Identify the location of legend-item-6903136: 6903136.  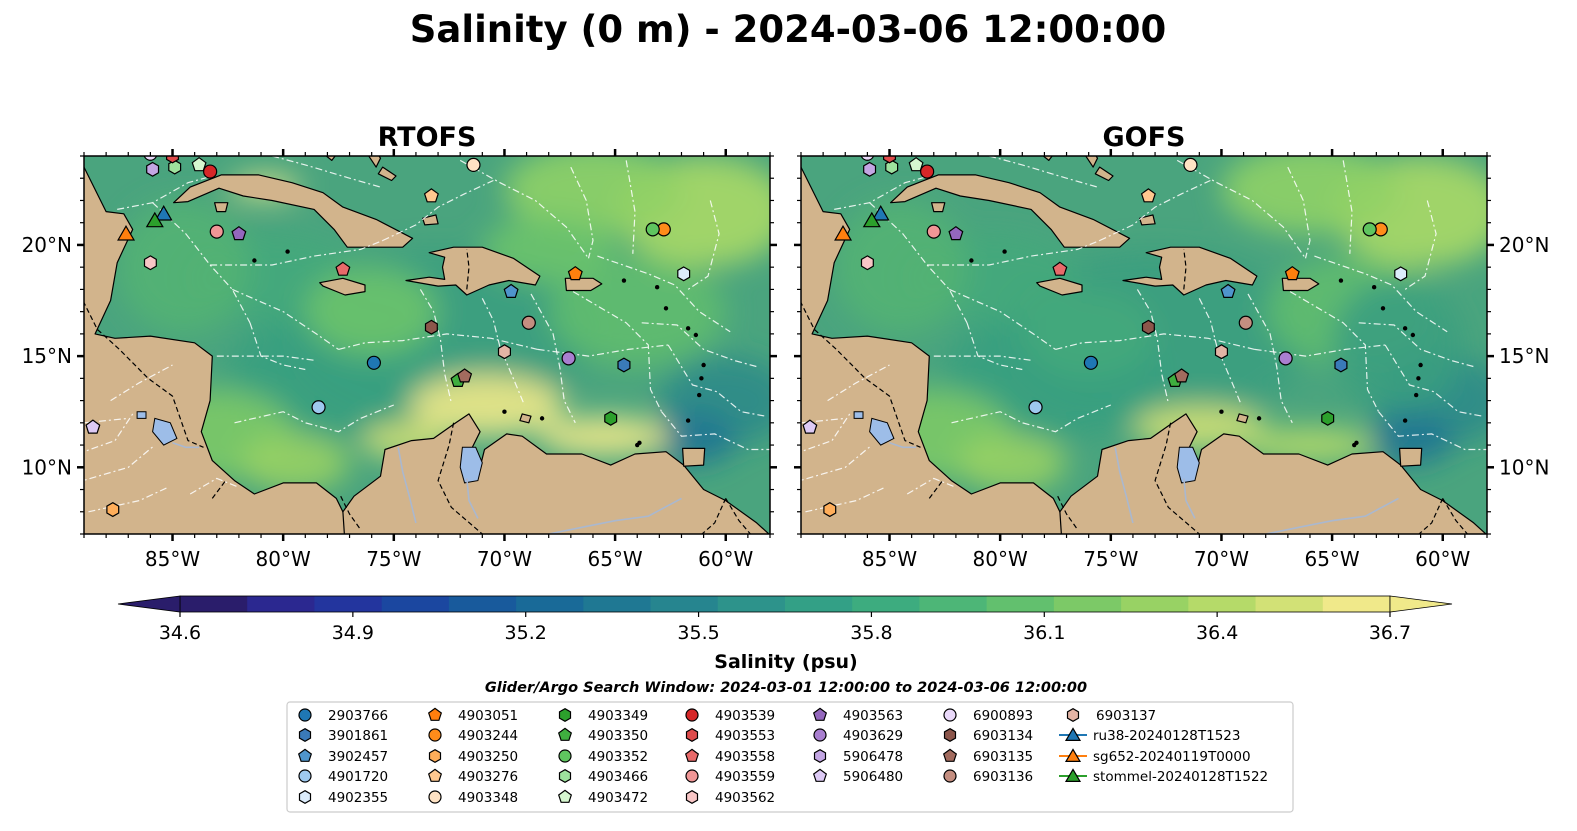
(988, 777).